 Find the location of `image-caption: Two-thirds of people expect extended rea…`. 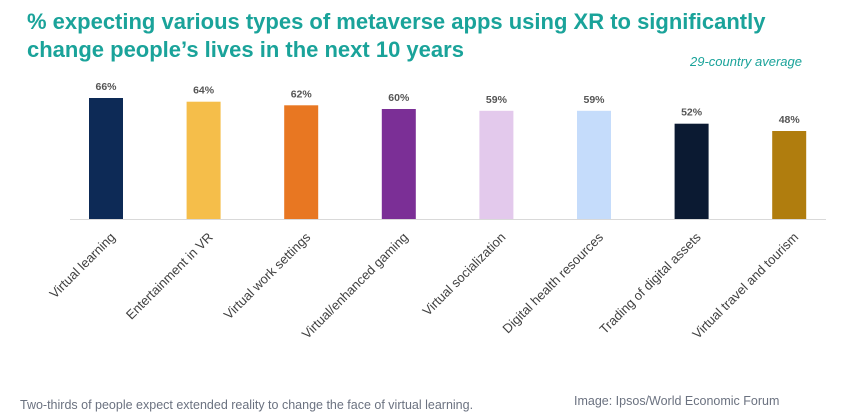

image-caption: Two-thirds of people expect extended rea… is located at coordinates (247, 405).